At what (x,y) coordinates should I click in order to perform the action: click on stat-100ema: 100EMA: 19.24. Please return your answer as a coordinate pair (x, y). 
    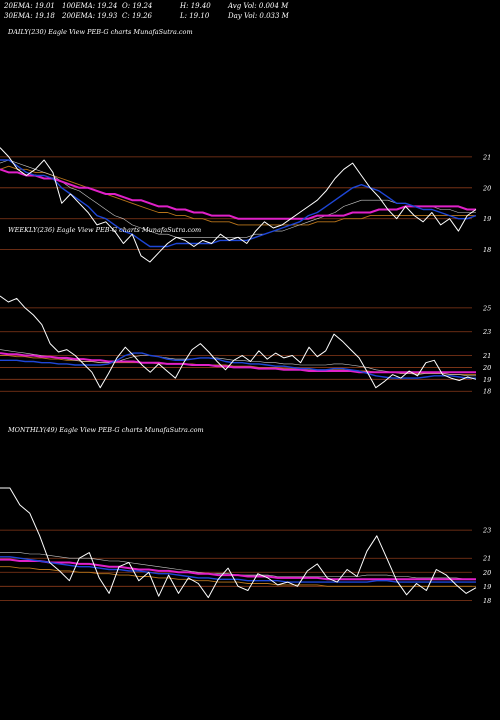
    Looking at the image, I should click on (90, 6).